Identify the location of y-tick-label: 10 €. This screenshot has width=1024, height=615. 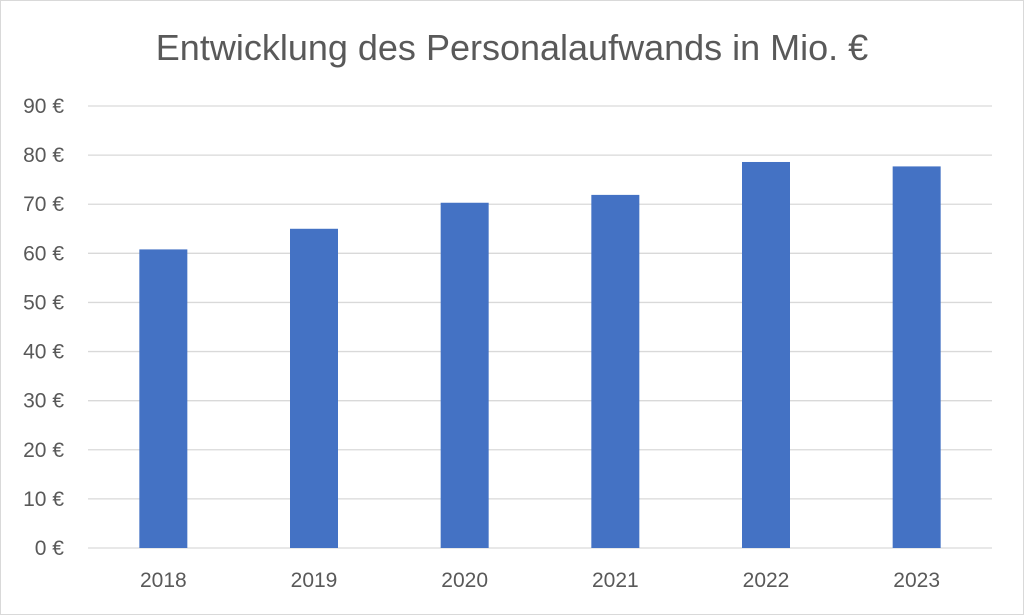
(43, 499).